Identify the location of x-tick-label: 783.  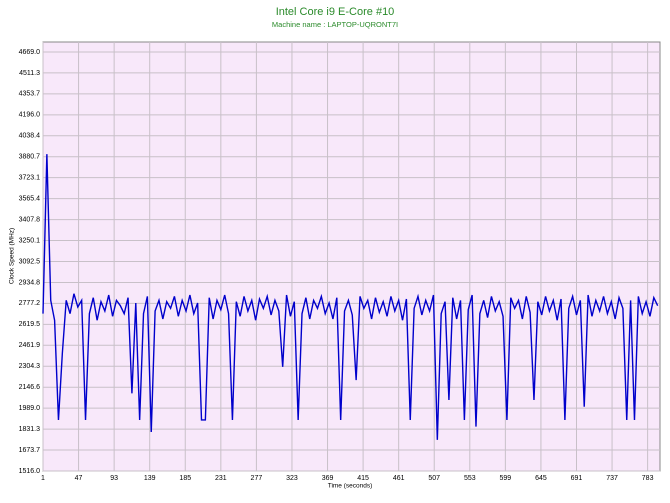
(648, 478).